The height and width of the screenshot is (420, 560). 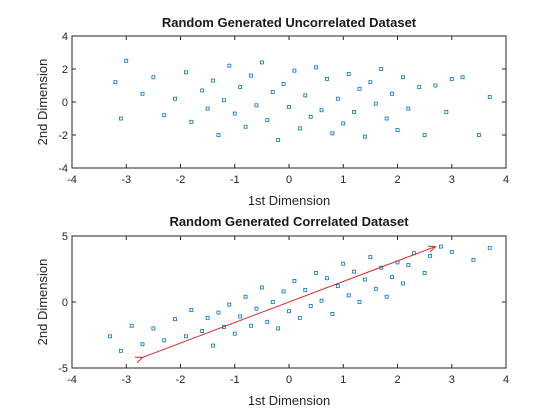 I want to click on y-tick-label: 5, so click(x=65, y=237).